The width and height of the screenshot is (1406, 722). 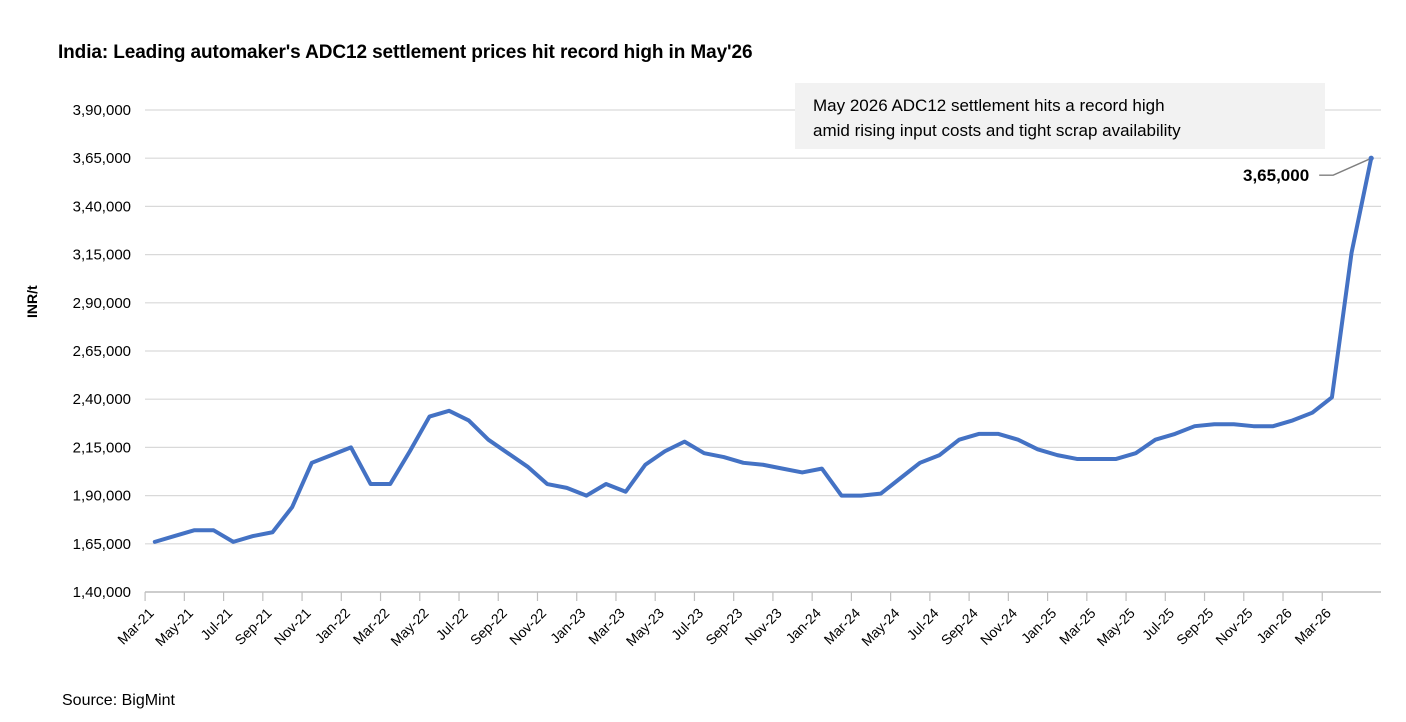 What do you see at coordinates (333, 626) in the screenshot?
I see `x-axis-tick-label: Jan-22` at bounding box center [333, 626].